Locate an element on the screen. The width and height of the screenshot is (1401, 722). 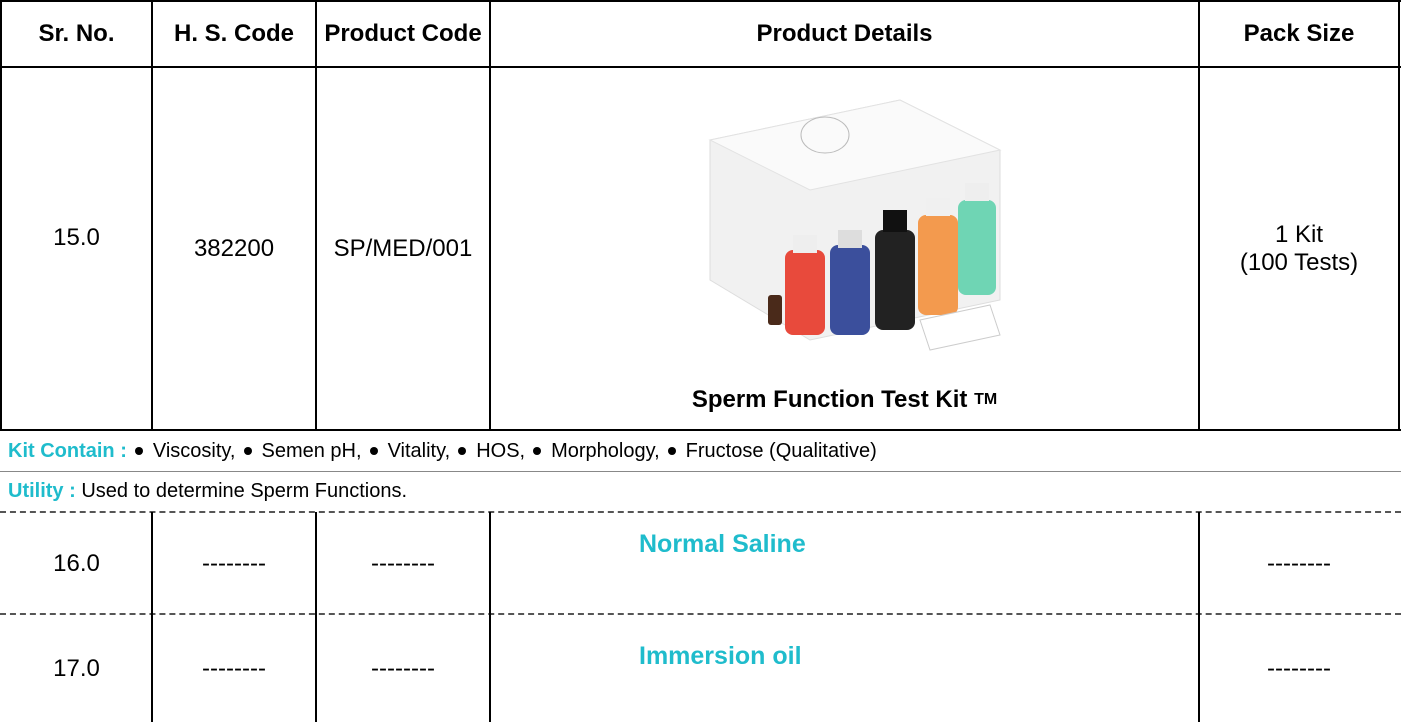
header-cell: Product Details is located at coordinates (844, 33).